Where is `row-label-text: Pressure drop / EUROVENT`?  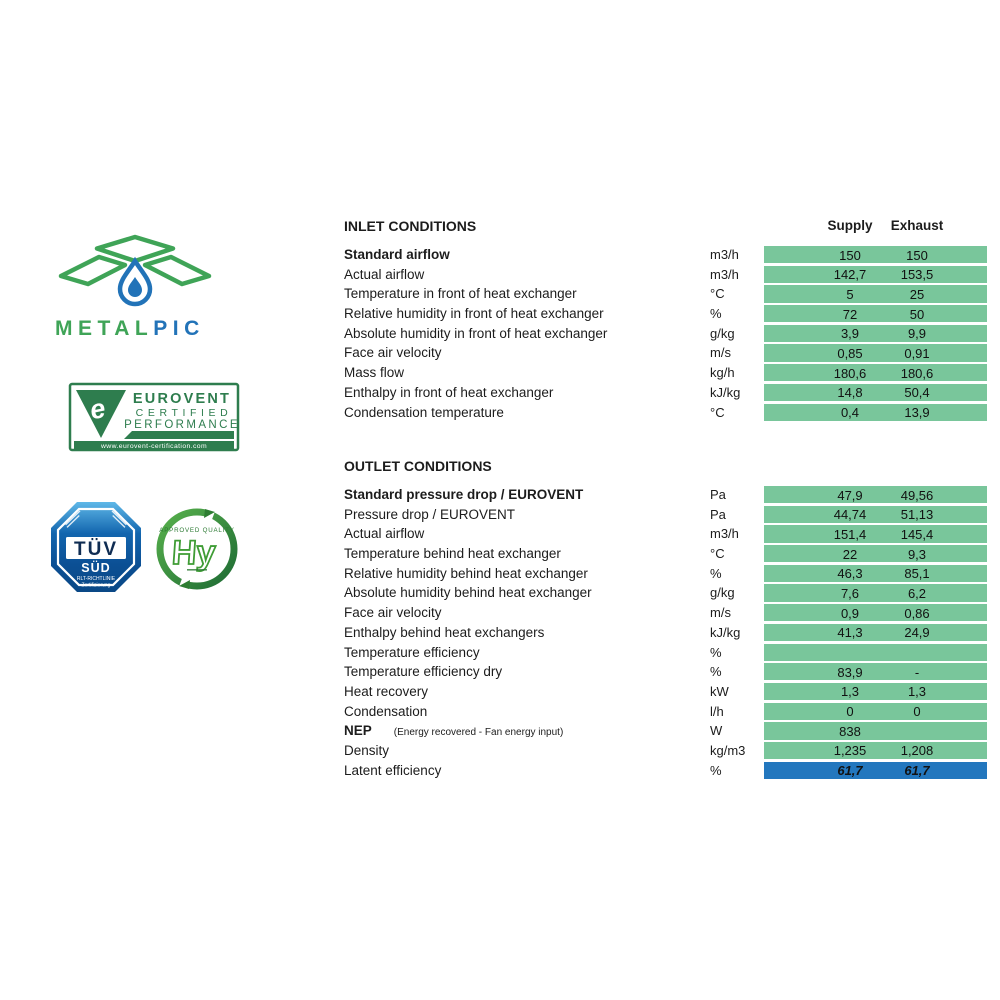 row-label-text: Pressure drop / EUROVENT is located at coordinates (430, 514).